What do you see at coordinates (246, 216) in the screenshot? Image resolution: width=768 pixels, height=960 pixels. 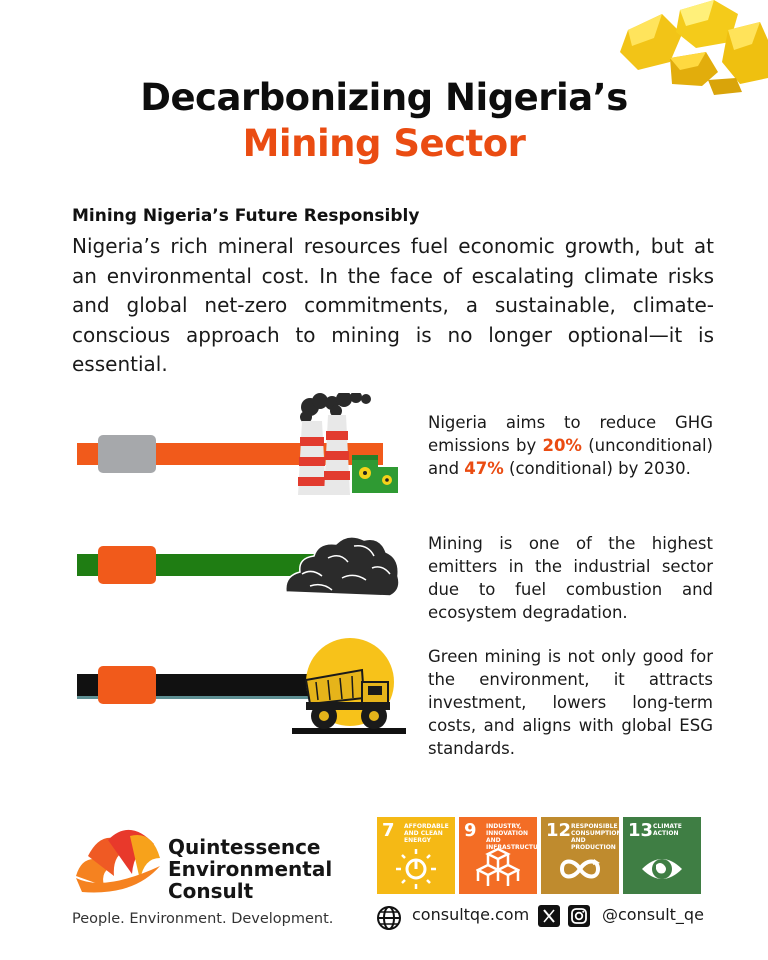 I see `section-heading: Mining Nigeria’s Future Responsibly` at bounding box center [246, 216].